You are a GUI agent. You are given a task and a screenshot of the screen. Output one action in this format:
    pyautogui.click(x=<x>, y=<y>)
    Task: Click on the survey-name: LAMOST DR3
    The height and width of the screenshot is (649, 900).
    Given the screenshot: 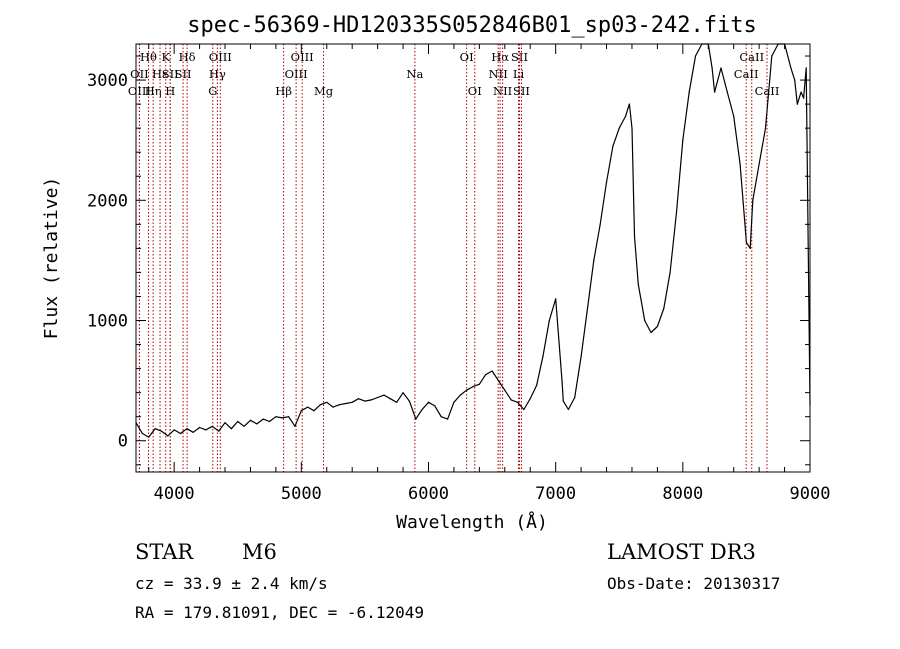 What is the action you would take?
    pyautogui.click(x=681, y=552)
    